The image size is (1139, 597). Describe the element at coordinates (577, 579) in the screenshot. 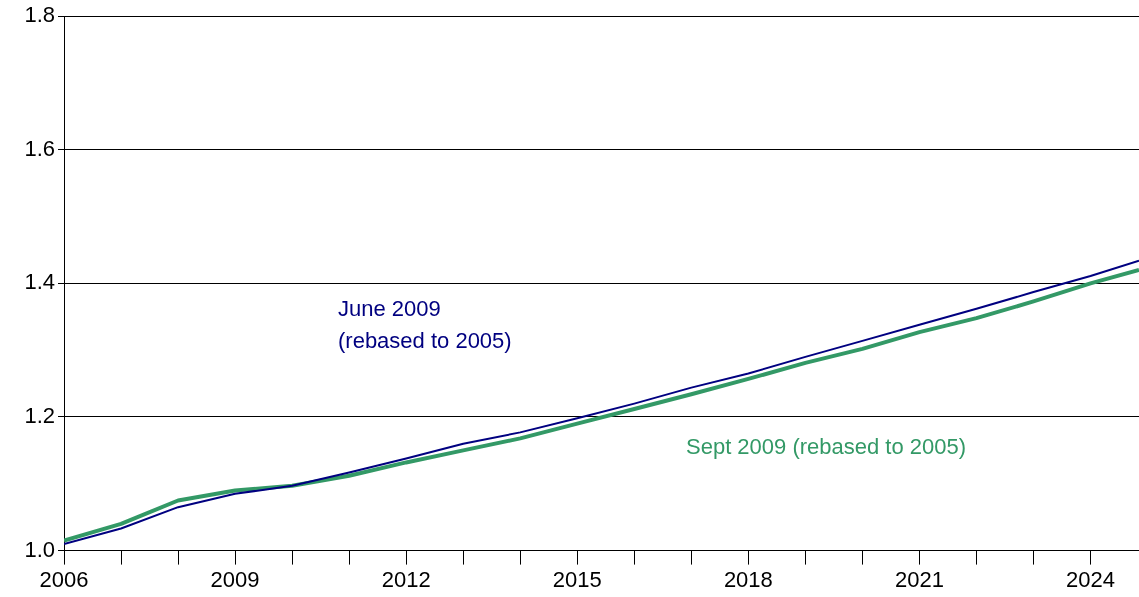

I see `x-tick-label: 2015` at that location.